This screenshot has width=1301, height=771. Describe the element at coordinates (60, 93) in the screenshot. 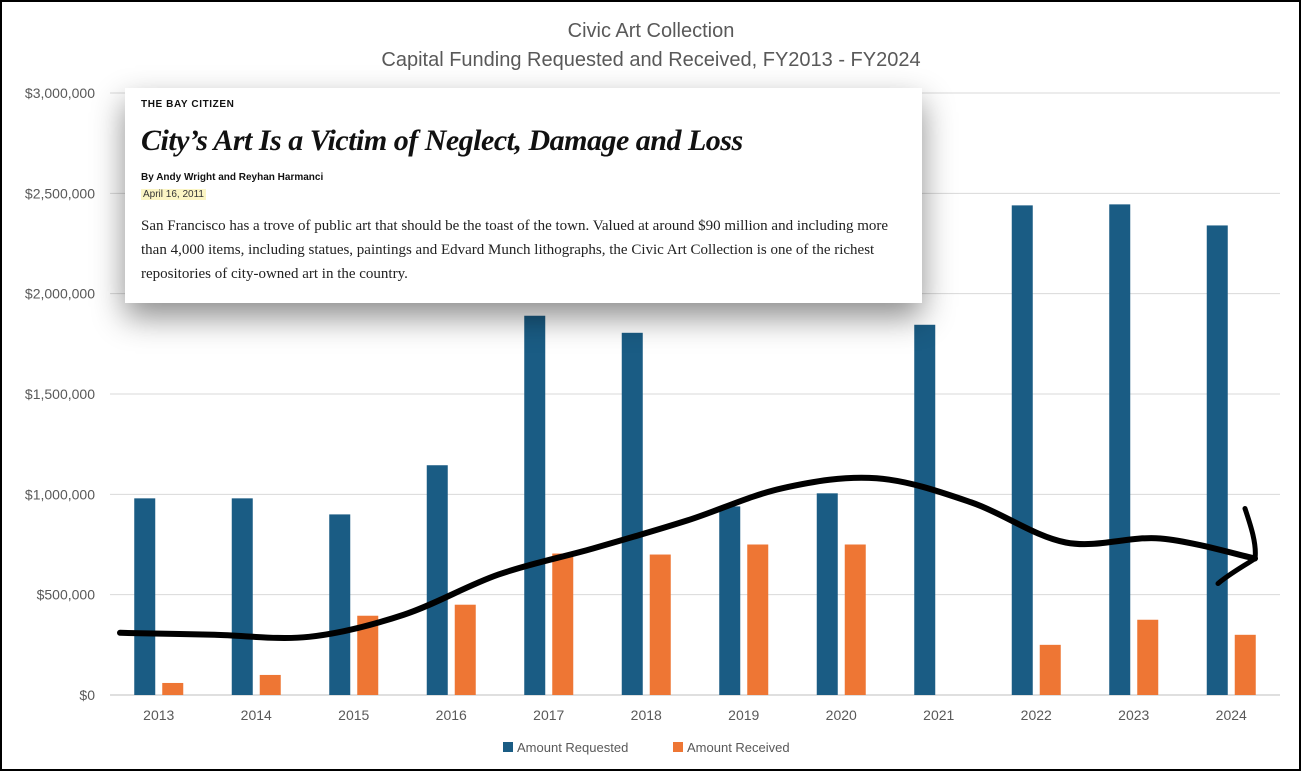

I see `y-tick-label: $3,000,000` at that location.